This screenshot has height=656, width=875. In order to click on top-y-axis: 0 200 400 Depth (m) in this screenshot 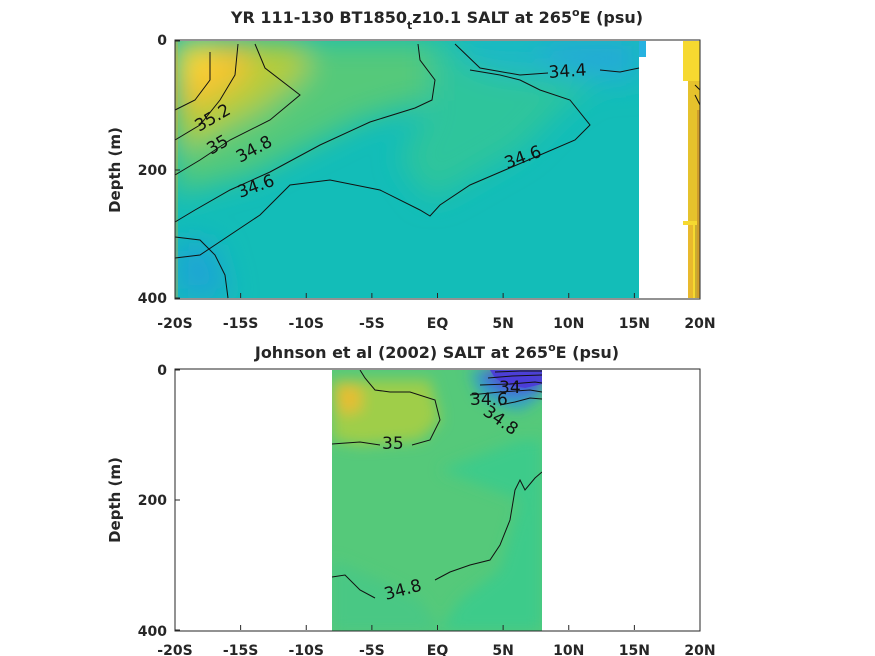, I will do `click(143, 170)`.